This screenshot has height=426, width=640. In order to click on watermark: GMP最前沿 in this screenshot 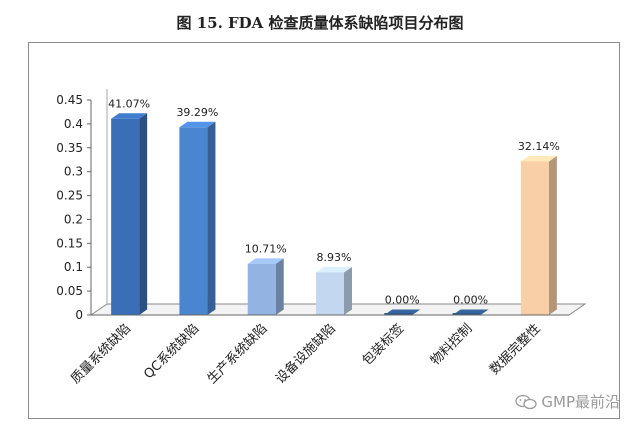, I will do `click(567, 401)`.